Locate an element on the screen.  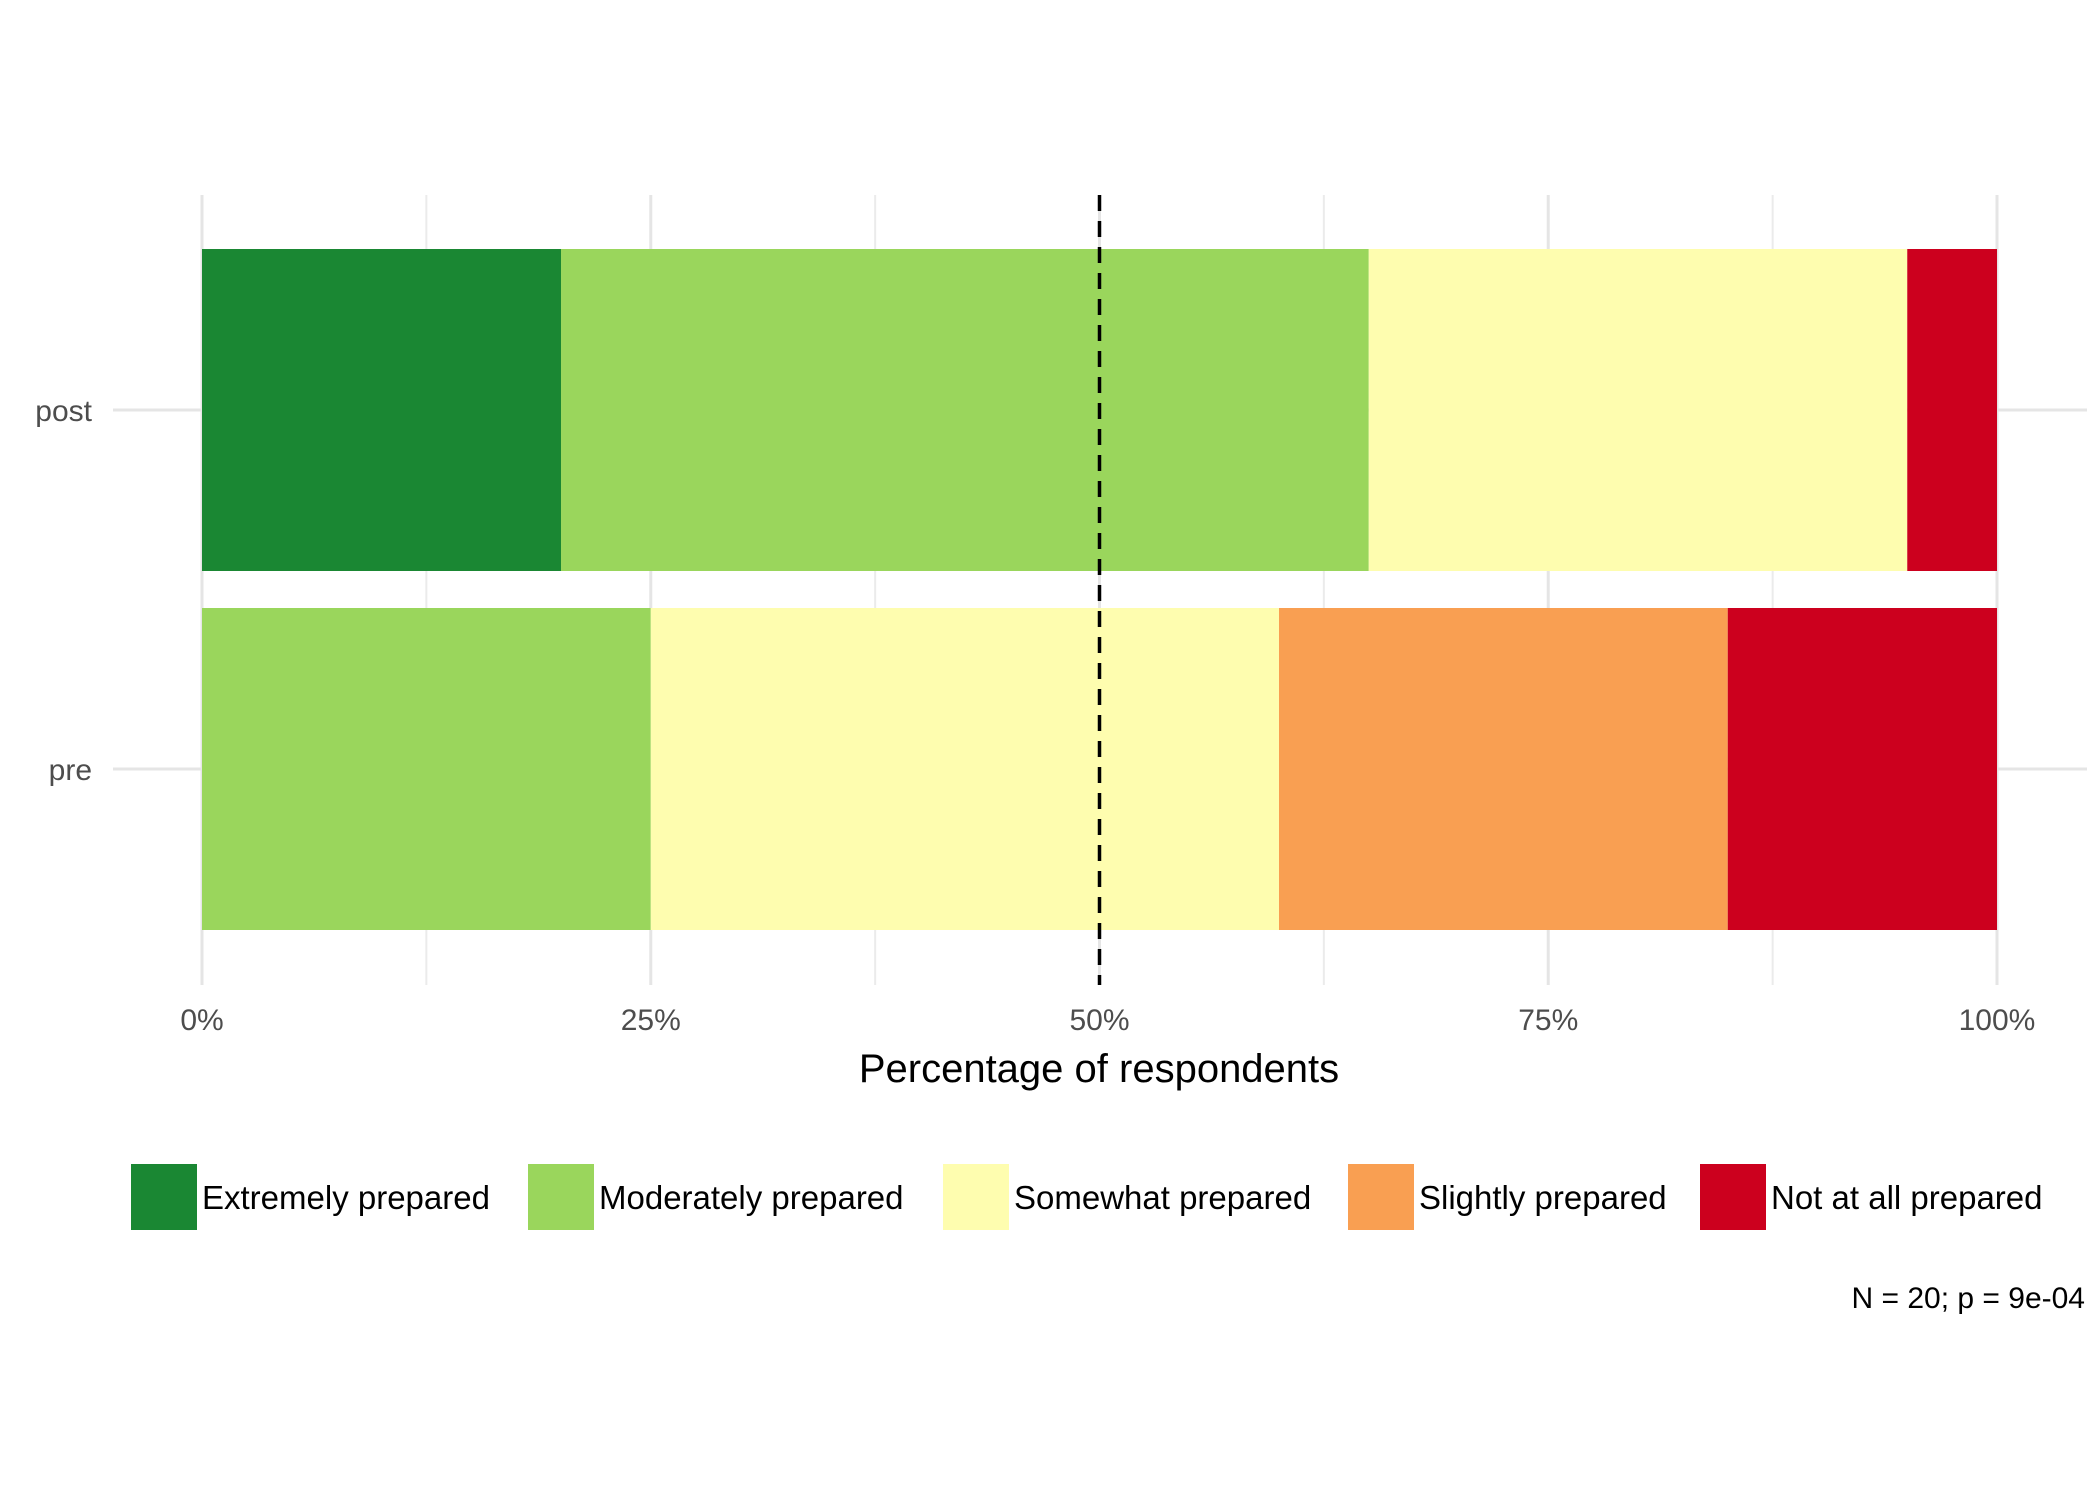
x-tick-label: 25% is located at coordinates (651, 1020).